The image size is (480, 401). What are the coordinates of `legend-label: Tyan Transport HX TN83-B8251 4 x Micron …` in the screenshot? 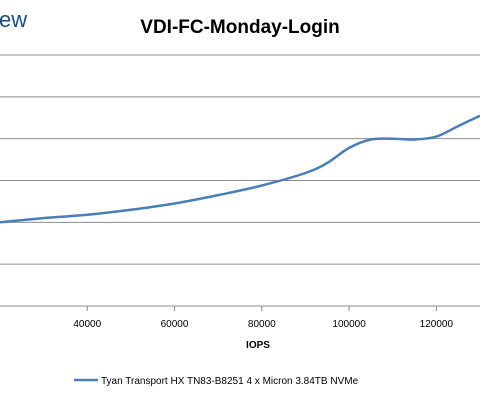 It's located at (230, 381).